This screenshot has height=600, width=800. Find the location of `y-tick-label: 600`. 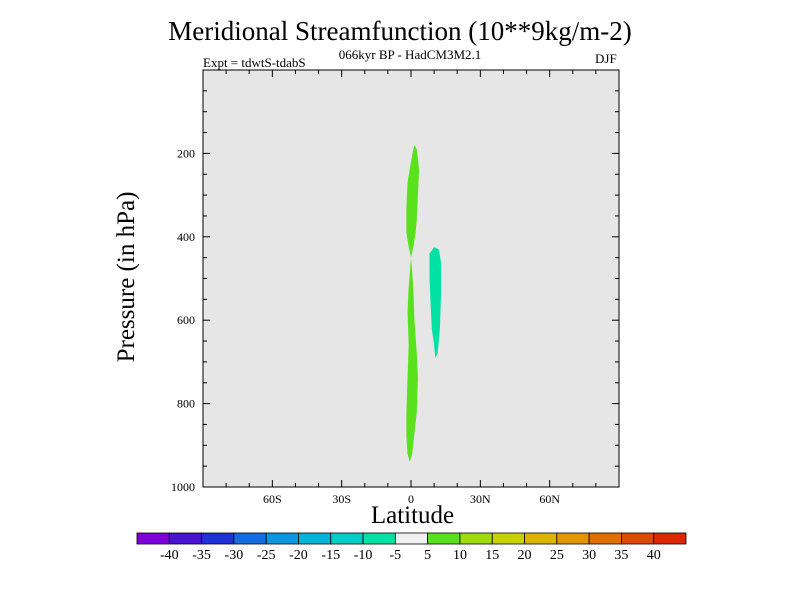

y-tick-label: 600 is located at coordinates (186, 320).